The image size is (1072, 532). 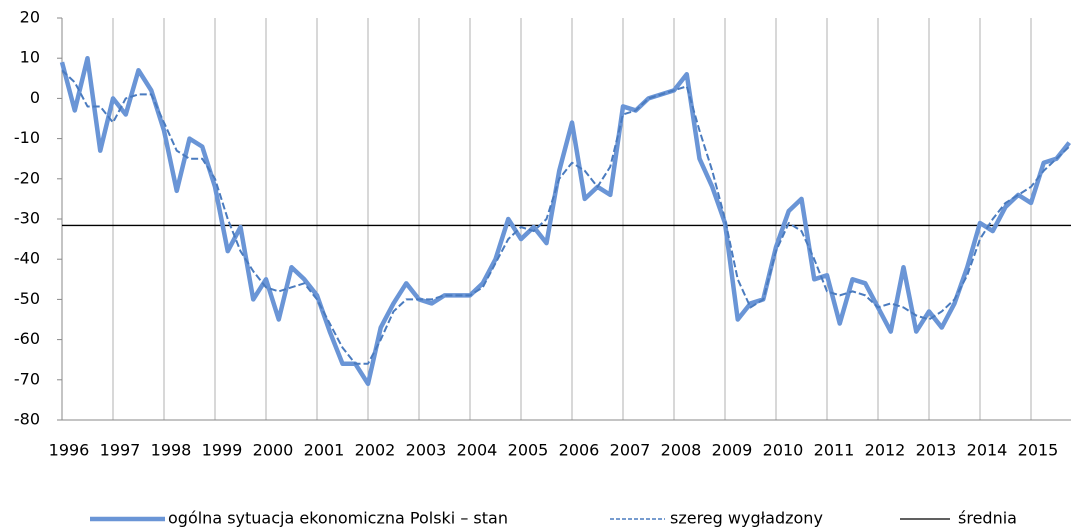 What do you see at coordinates (27, 298) in the screenshot?
I see `y-tick-label: -50` at bounding box center [27, 298].